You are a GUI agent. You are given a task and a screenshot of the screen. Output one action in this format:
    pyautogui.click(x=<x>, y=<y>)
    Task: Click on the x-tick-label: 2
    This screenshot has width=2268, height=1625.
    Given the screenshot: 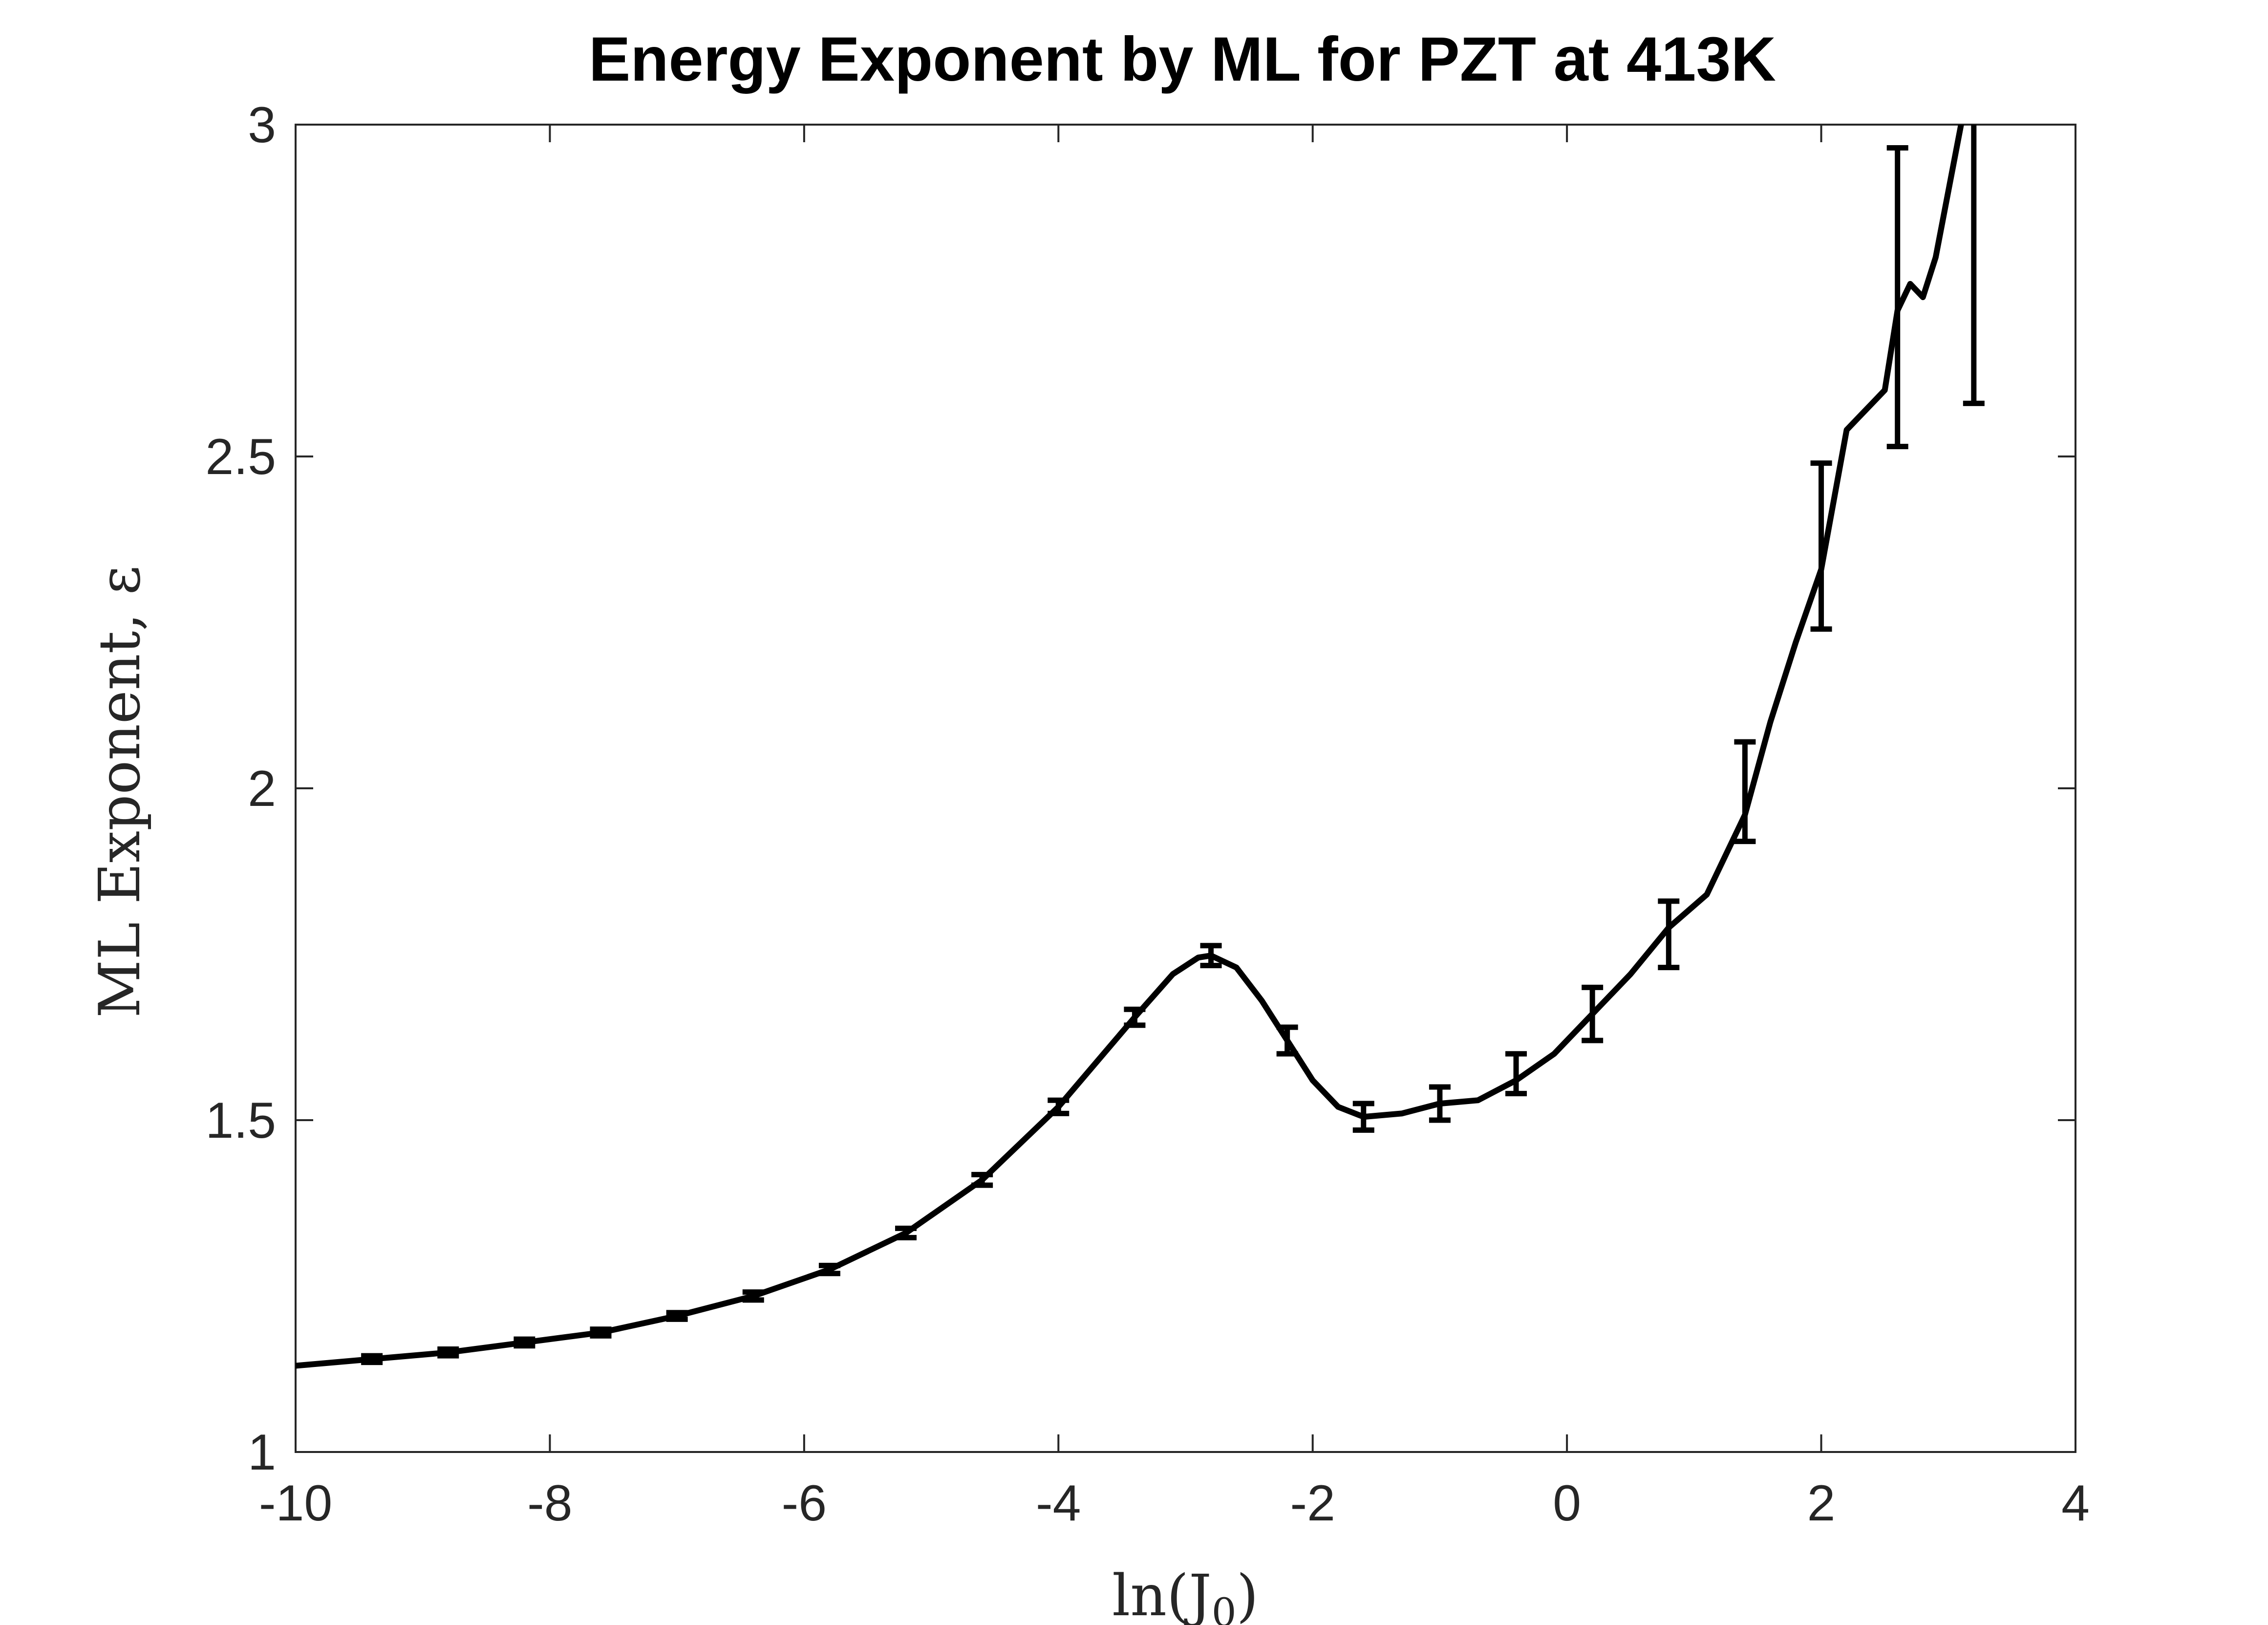 What is the action you would take?
    pyautogui.click(x=1821, y=1503)
    